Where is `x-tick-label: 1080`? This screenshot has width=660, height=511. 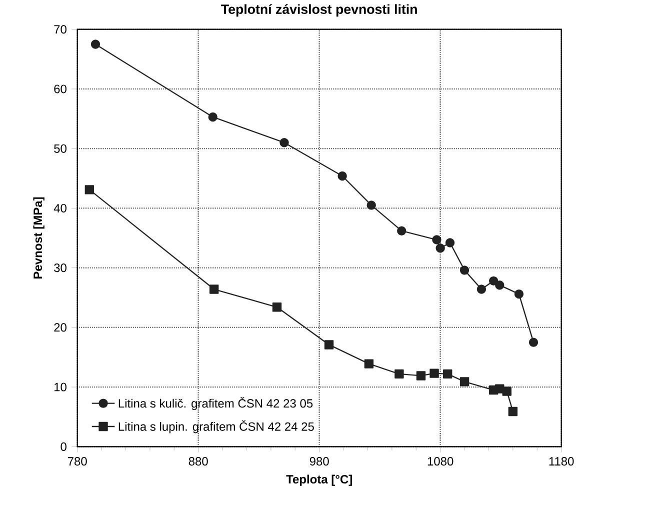
x-tick-label: 1080 is located at coordinates (441, 461).